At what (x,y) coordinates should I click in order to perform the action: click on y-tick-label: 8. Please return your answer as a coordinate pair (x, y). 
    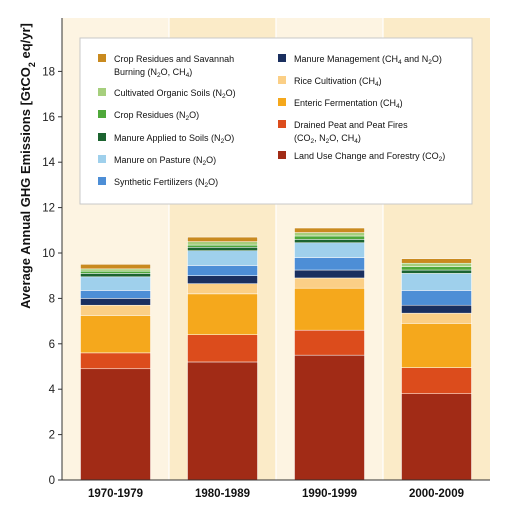
    Looking at the image, I should click on (52, 299).